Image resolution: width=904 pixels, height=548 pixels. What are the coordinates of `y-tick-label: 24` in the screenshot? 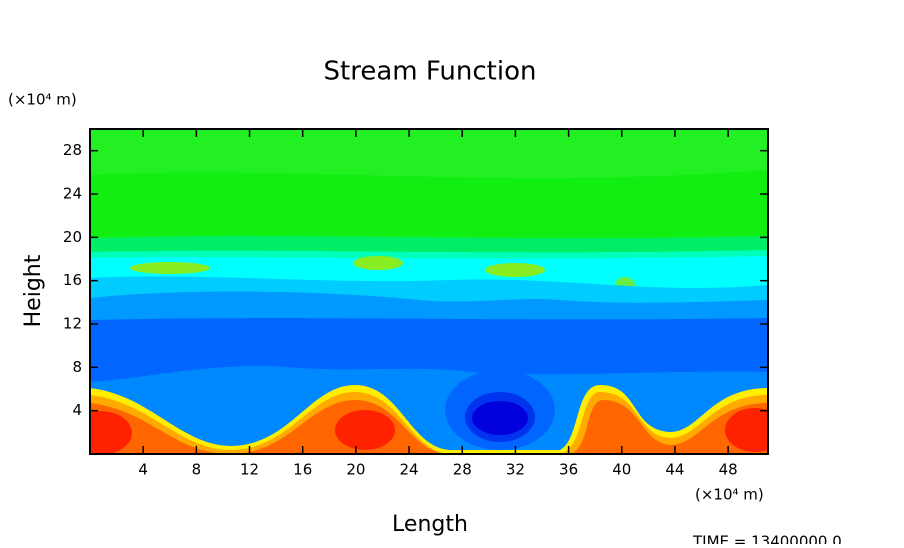 It's located at (72, 194).